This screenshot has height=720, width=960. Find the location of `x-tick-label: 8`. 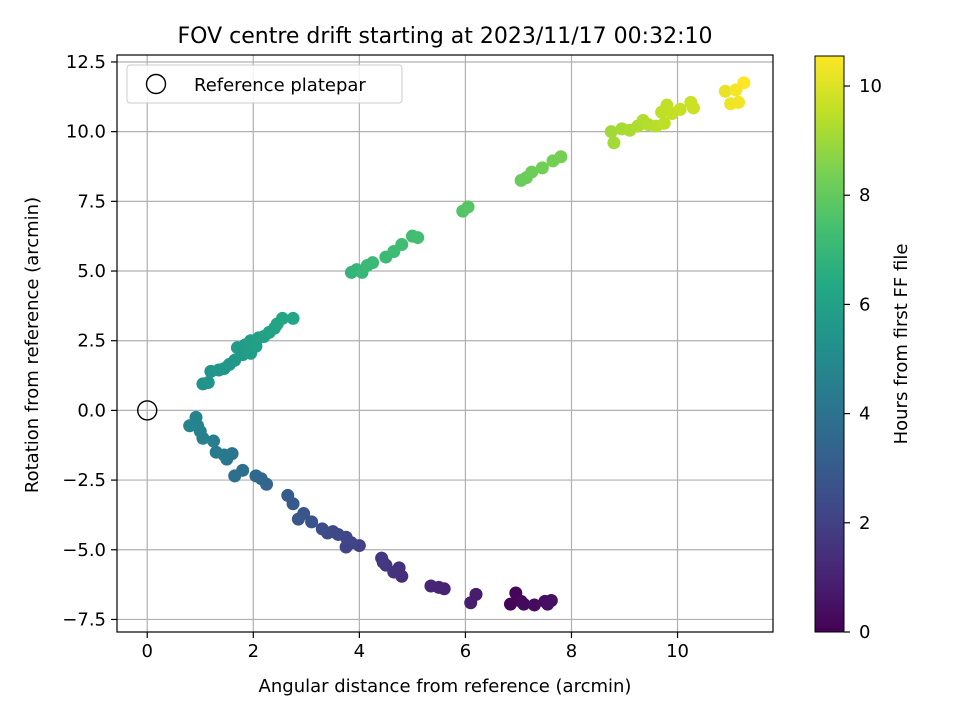

x-tick-label: 8 is located at coordinates (571, 651).